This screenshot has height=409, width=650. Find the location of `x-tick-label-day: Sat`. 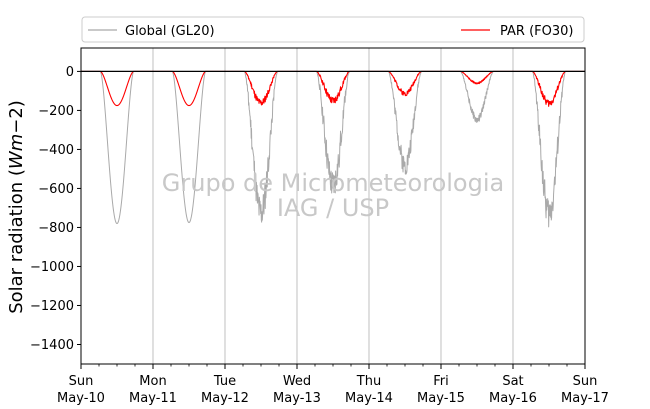

x-tick-label-day: Sat is located at coordinates (512, 381).